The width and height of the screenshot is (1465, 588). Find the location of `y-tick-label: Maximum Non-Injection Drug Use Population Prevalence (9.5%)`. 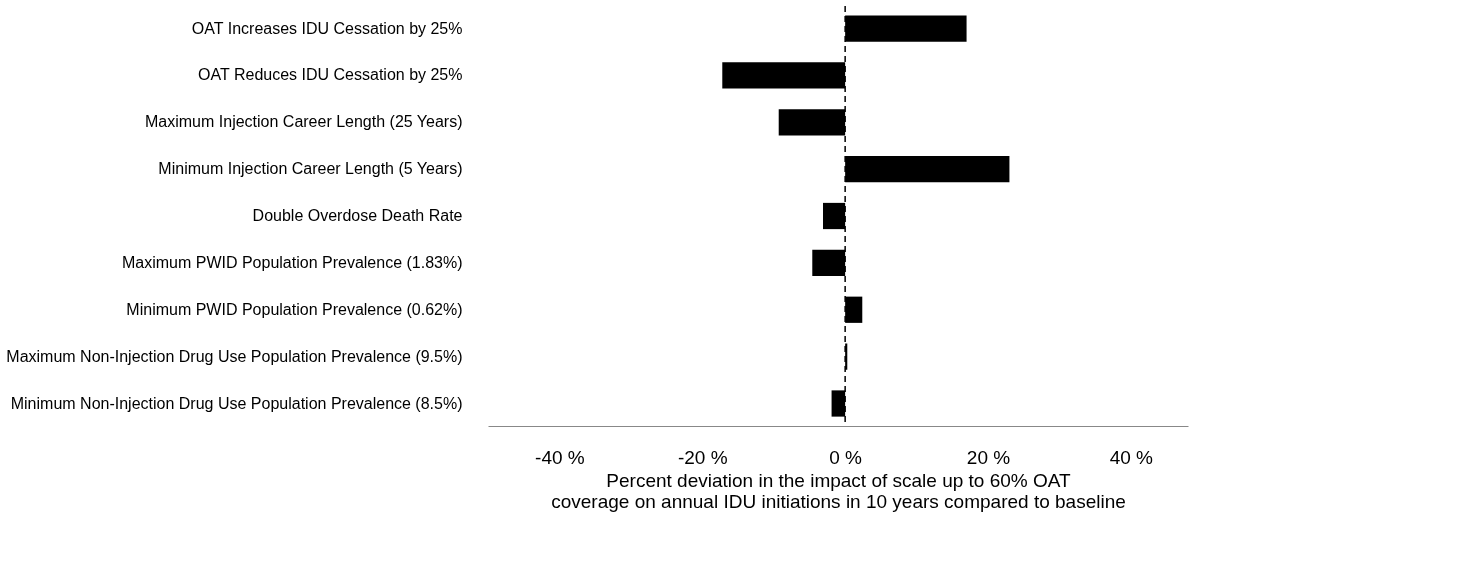

y-tick-label: Maximum Non-Injection Drug Use Population Prevalence (9.5%) is located at coordinates (234, 356).